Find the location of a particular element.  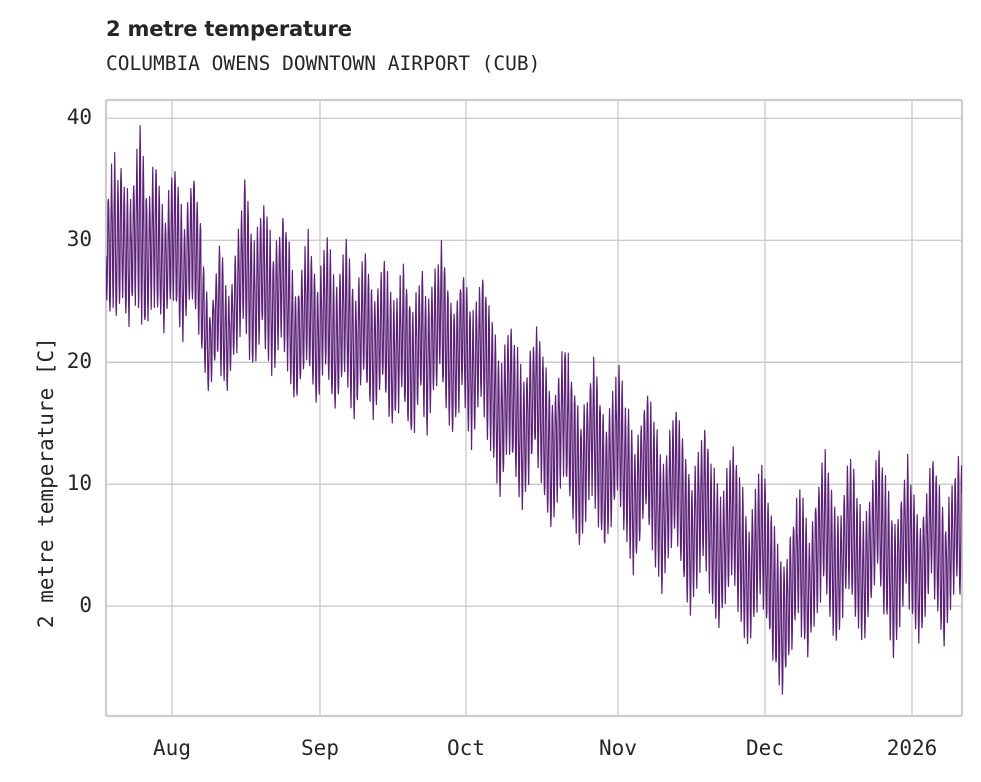

y-tick-label: 40 is located at coordinates (79, 117).